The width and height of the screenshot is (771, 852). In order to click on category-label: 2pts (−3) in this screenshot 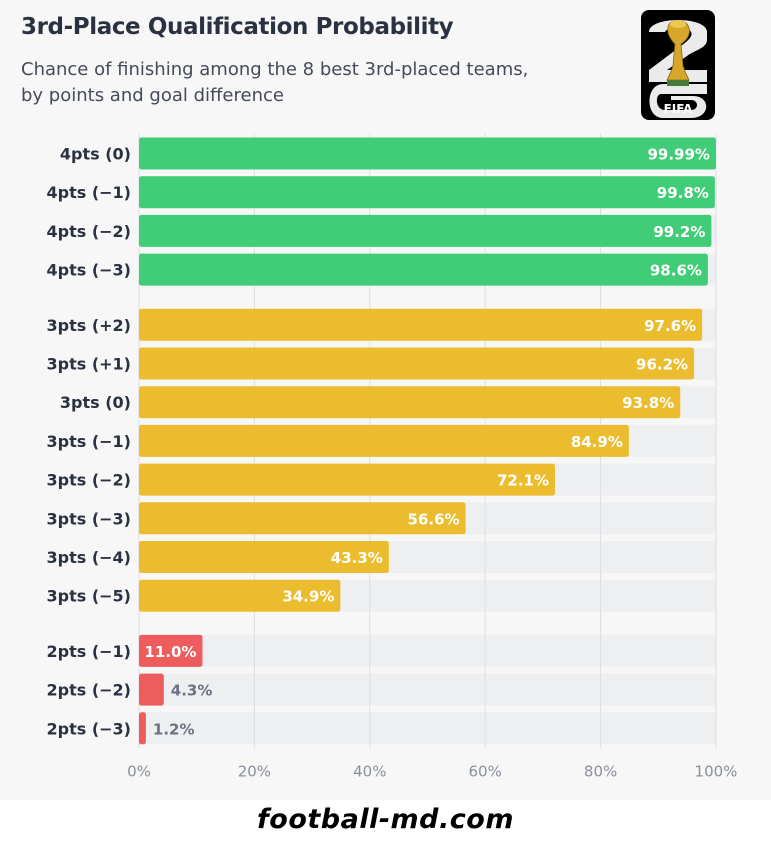, I will do `click(89, 728)`.